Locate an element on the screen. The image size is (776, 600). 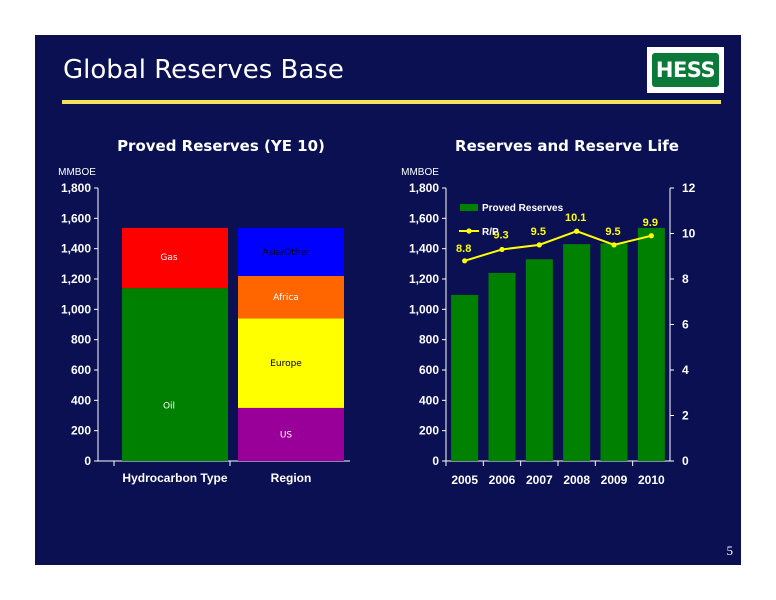
chart2-y-tick-label: 1,400 is located at coordinates (424, 249).